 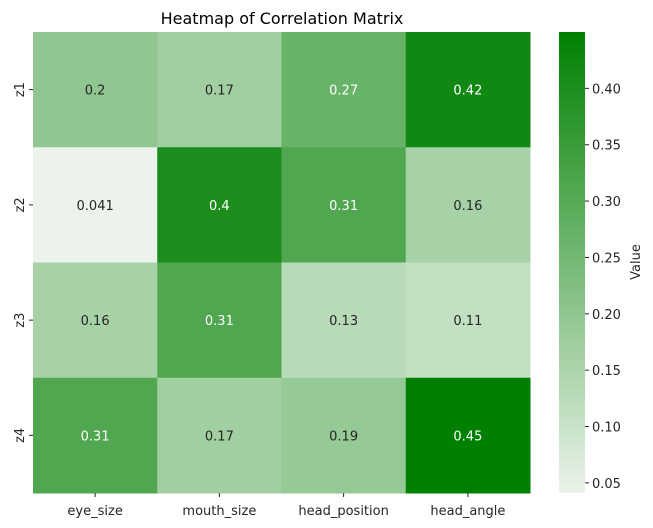 I want to click on colorbar-tick-label: 0.05, so click(x=606, y=484).